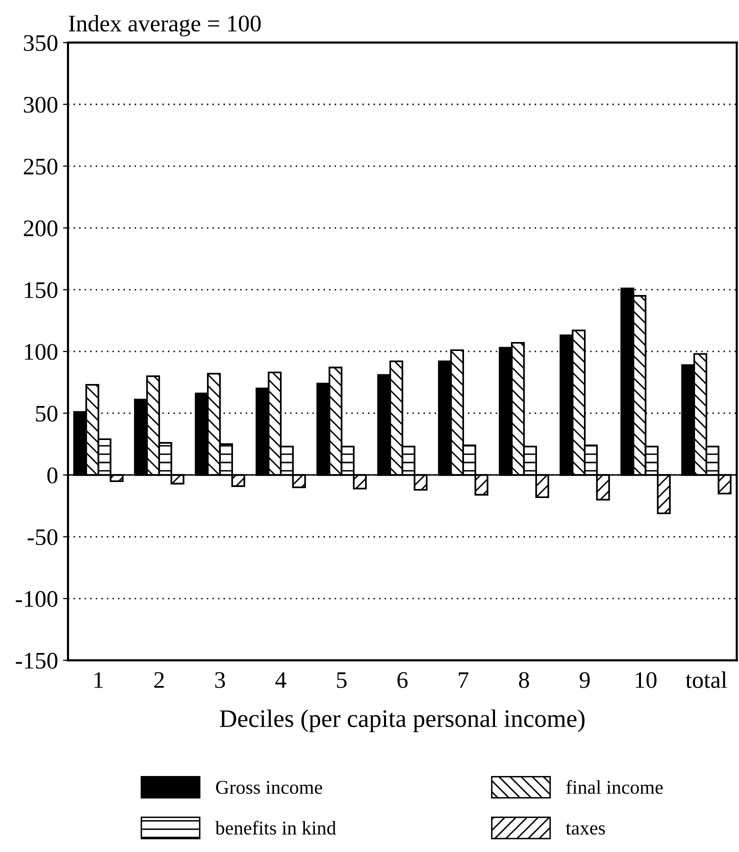 The height and width of the screenshot is (852, 739). Describe the element at coordinates (41, 228) in the screenshot. I see `y-tick-label: 200` at that location.